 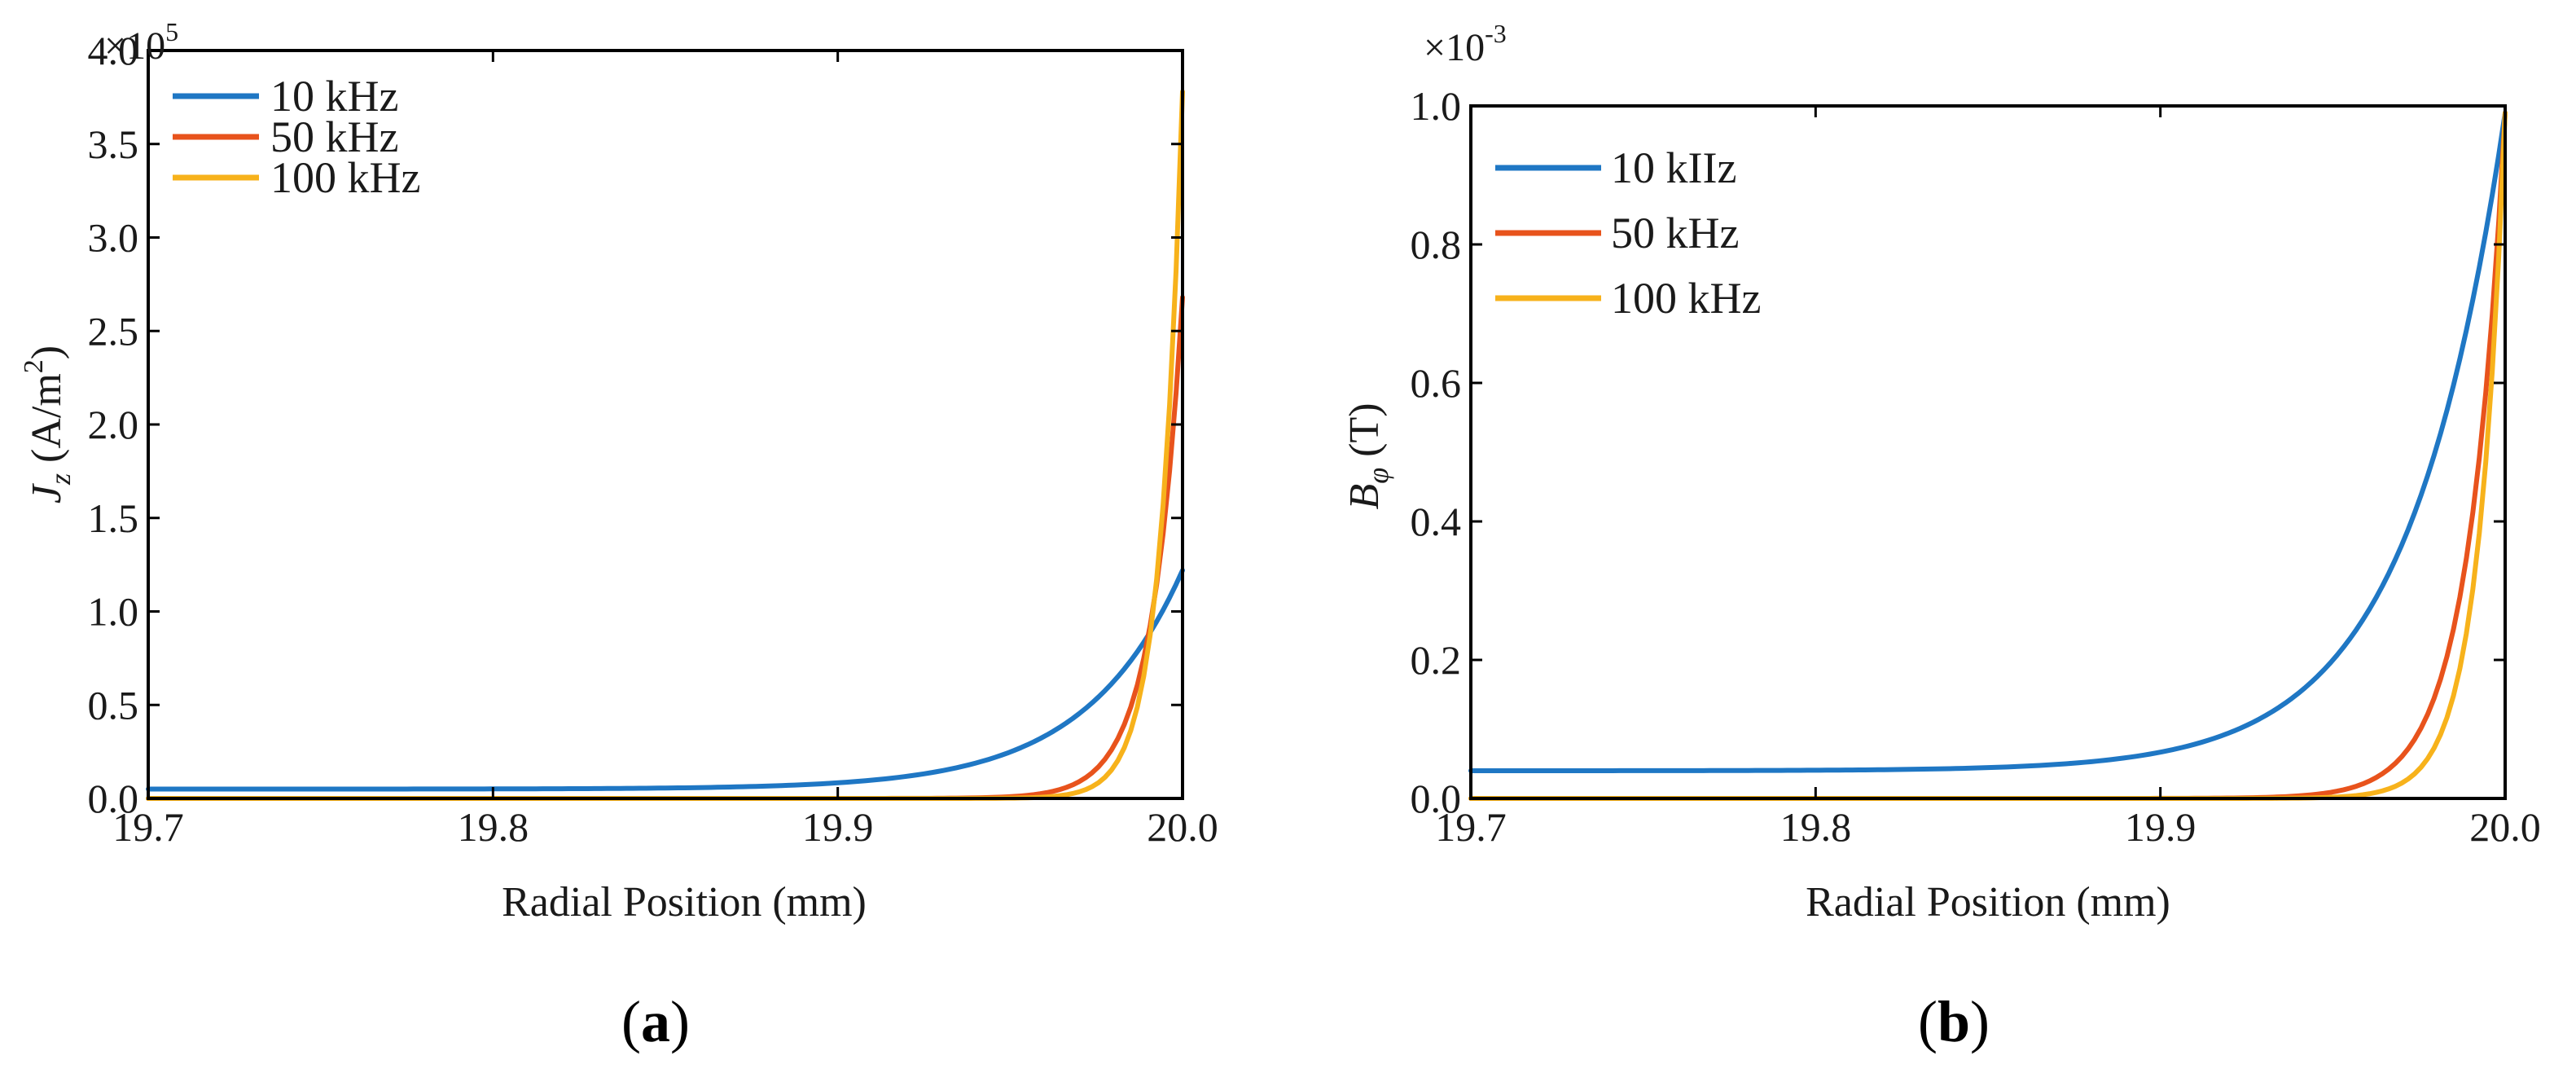 What do you see at coordinates (1436, 660) in the screenshot?
I see `b-y-tick-label: 0.2` at bounding box center [1436, 660].